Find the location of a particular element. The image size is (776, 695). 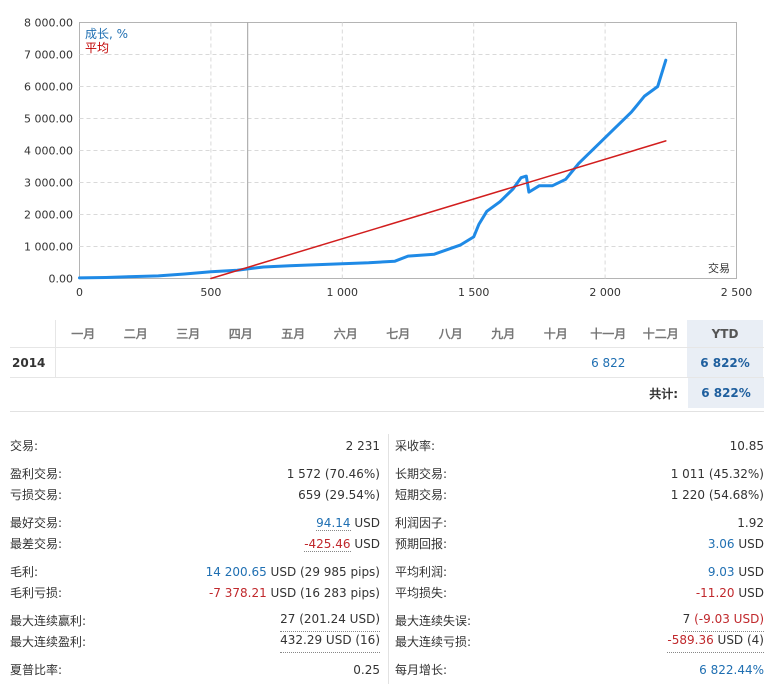

stat-value: -7 378.21 USD (16 283 pips) is located at coordinates (294, 593).